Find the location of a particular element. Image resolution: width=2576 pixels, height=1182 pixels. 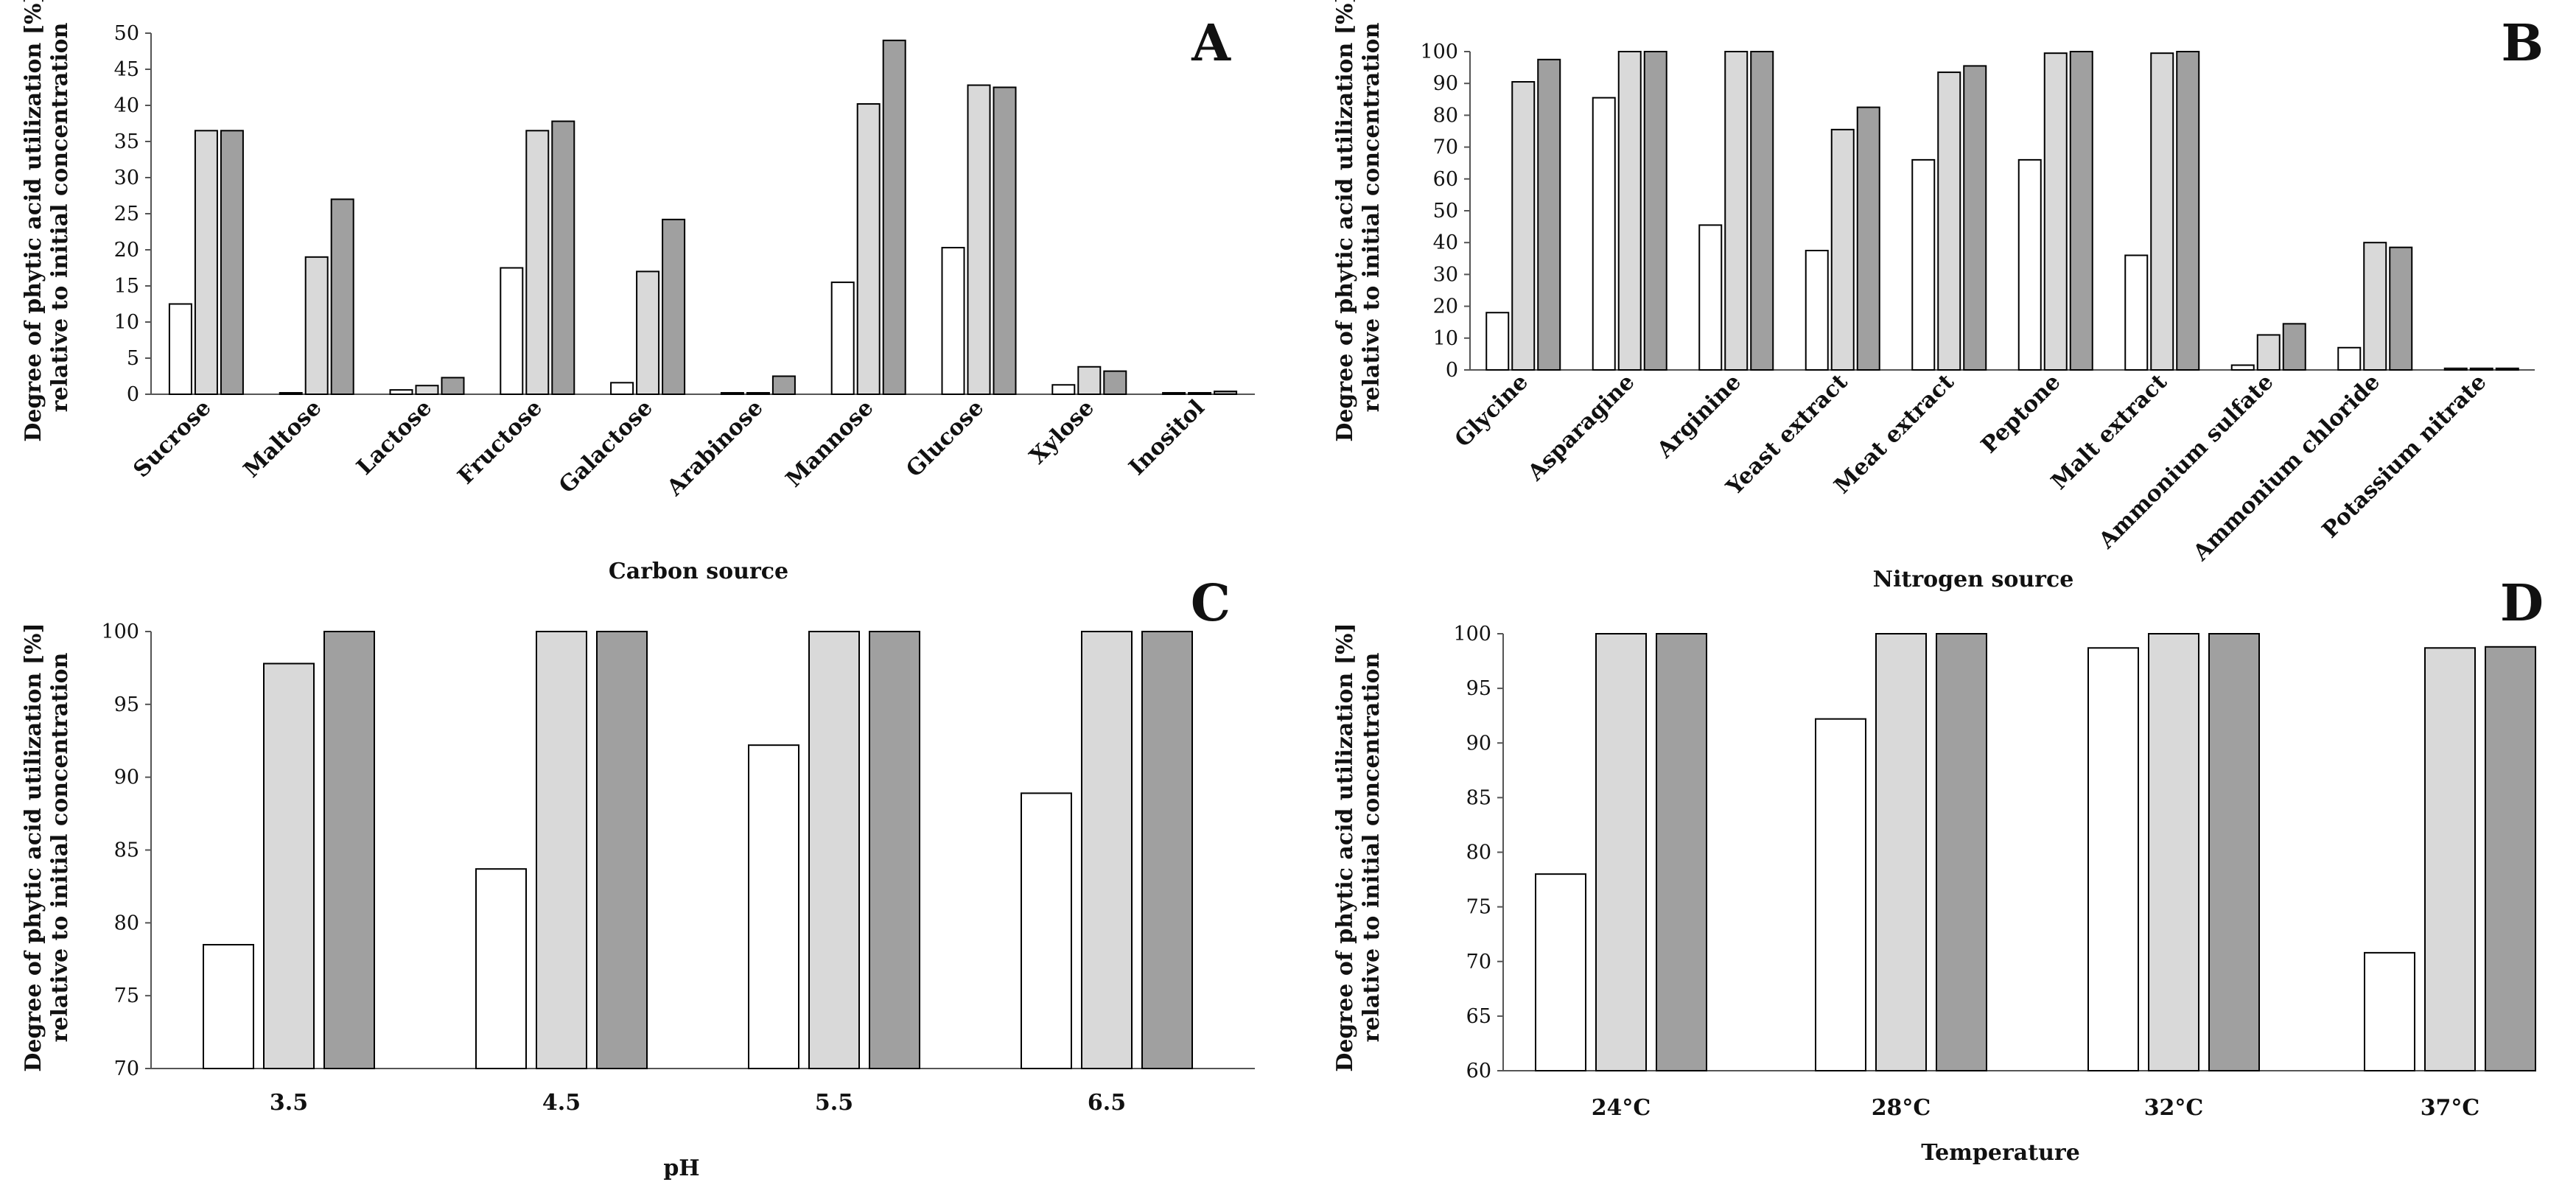

bar-a-7-s2 is located at coordinates (979, 239).